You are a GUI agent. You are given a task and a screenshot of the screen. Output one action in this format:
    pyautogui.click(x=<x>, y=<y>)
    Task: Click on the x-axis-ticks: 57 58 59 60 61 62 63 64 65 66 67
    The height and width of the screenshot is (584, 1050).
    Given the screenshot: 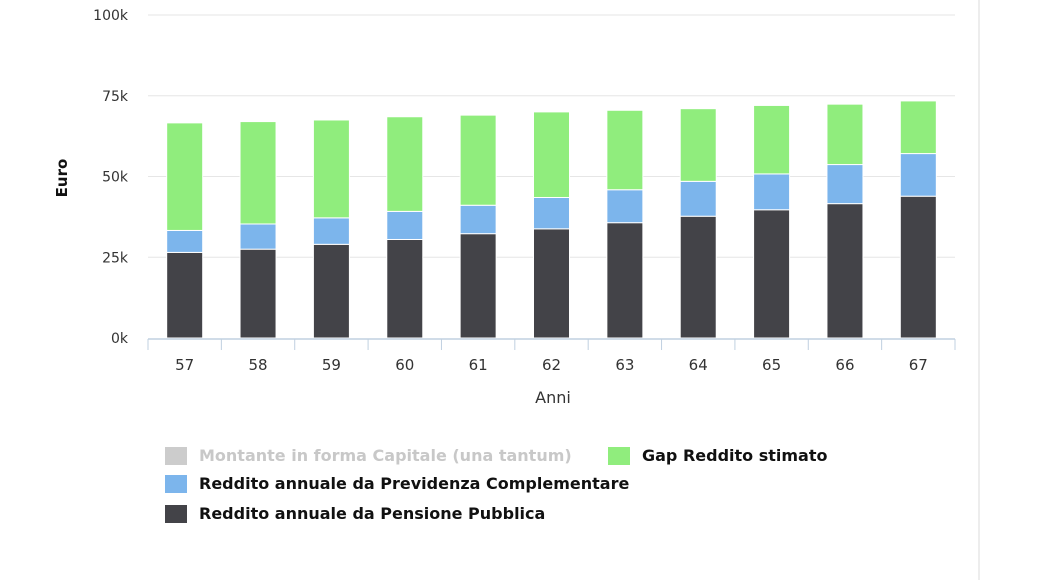 What is the action you would take?
    pyautogui.click(x=551, y=365)
    